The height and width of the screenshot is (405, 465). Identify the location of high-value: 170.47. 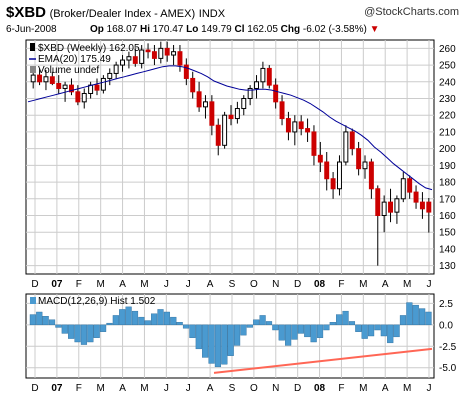
(168, 29).